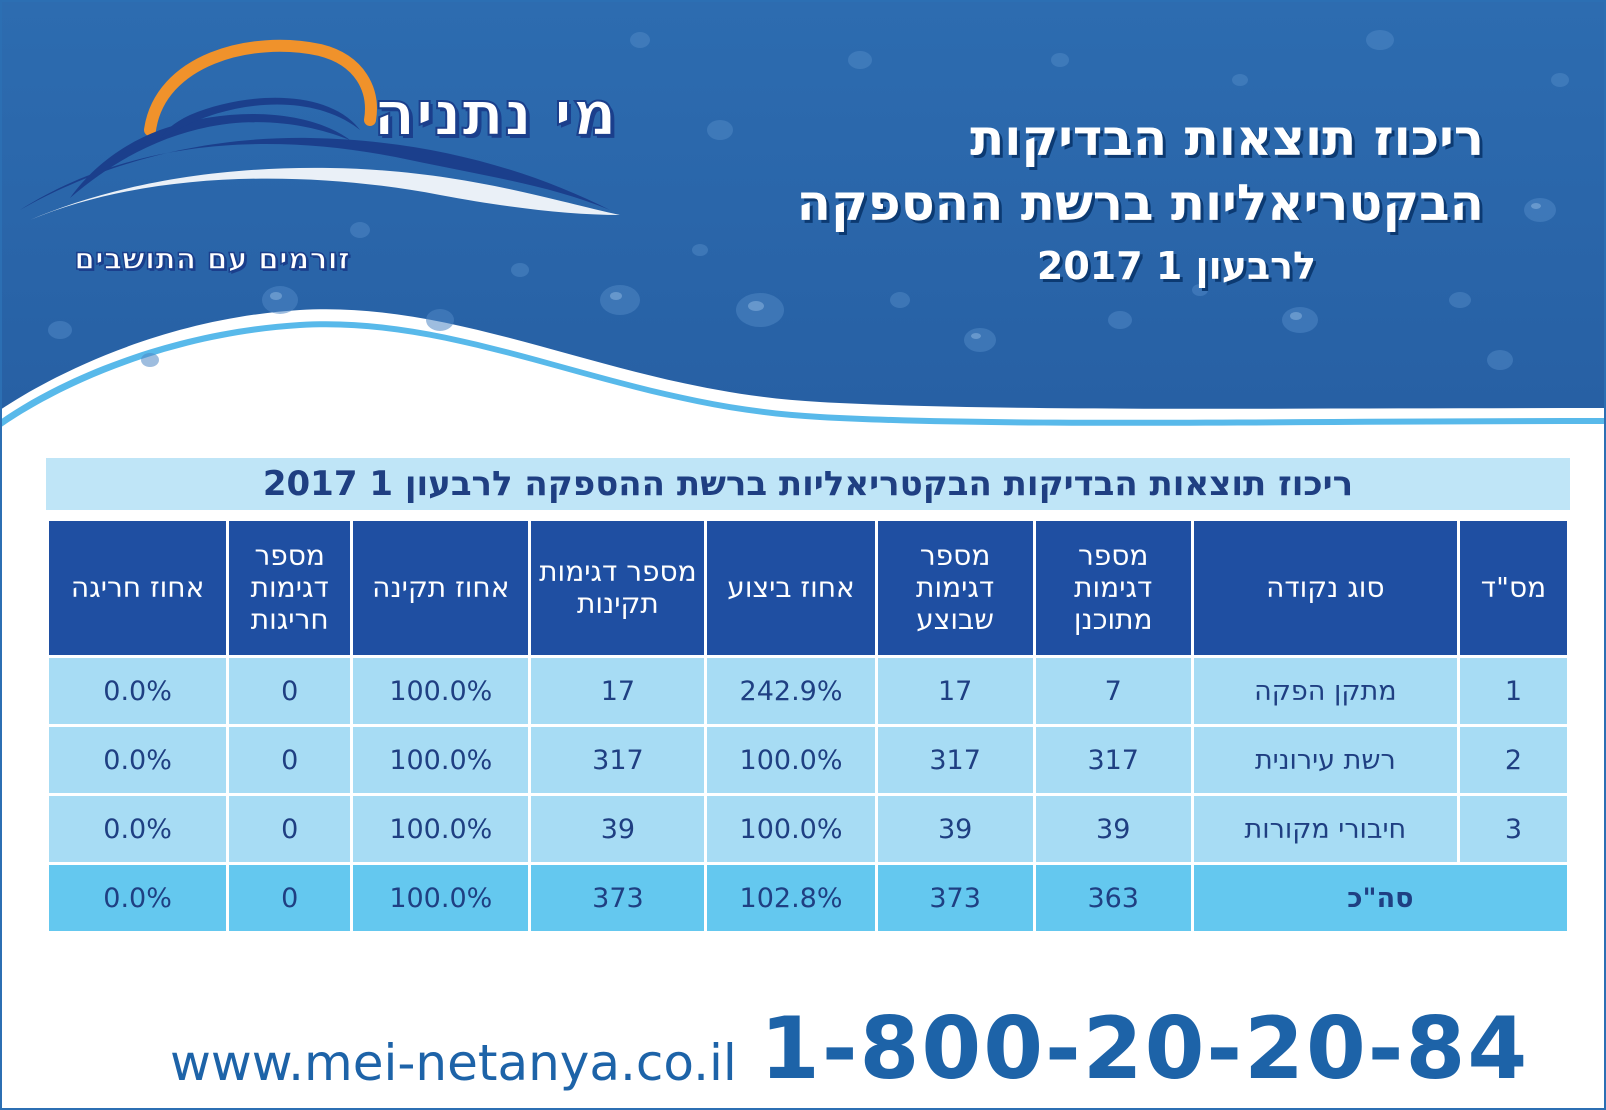  Describe the element at coordinates (1113, 588) in the screenshot. I see `header-cell: מספר דגימות מתוכנן` at that location.